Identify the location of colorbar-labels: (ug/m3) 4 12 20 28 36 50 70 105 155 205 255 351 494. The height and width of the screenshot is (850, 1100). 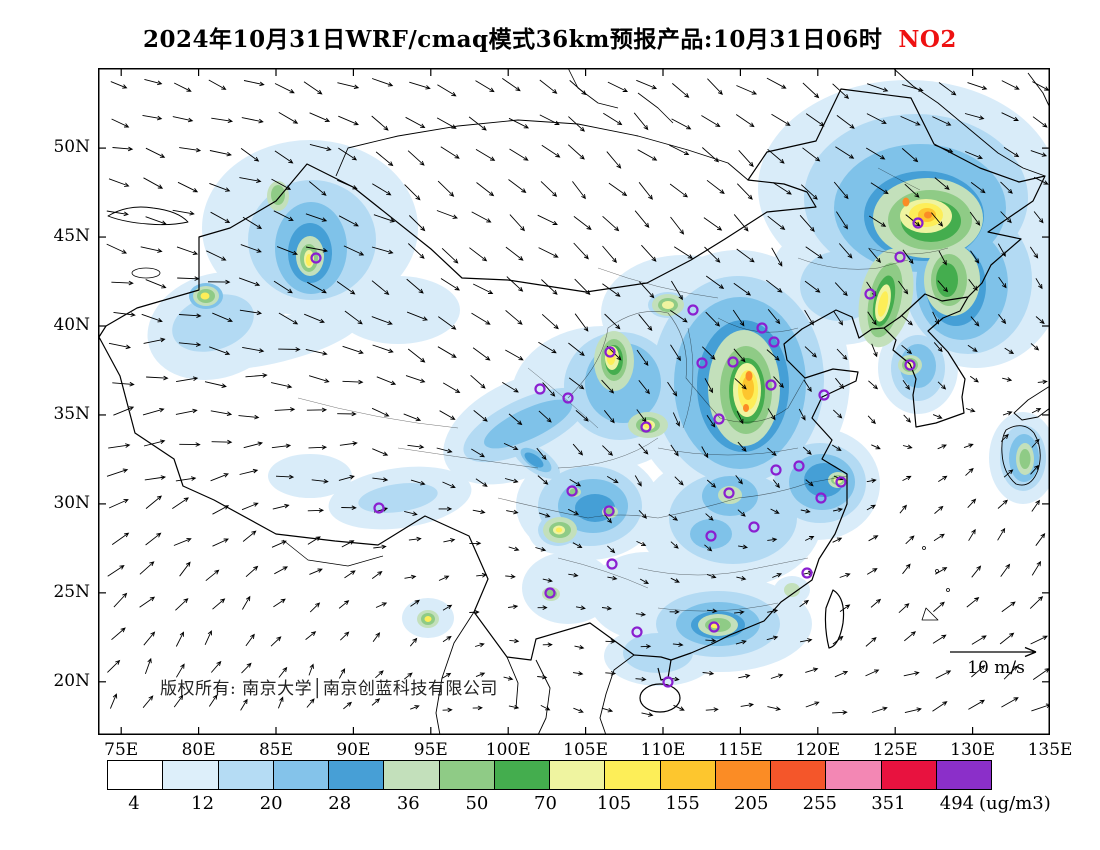
(603, 805).